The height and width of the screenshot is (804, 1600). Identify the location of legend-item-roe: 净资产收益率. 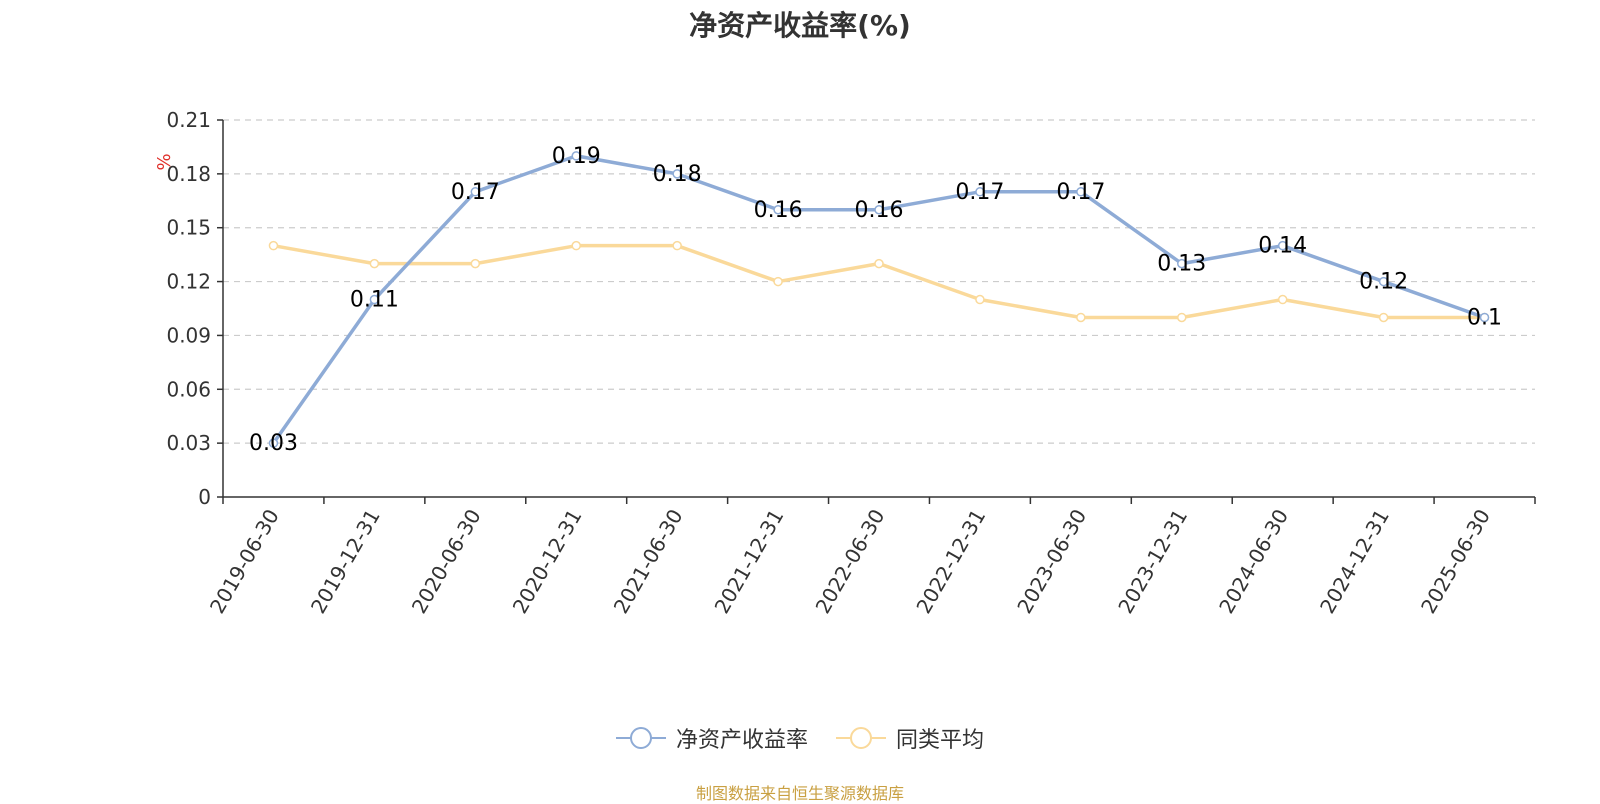
(711, 738).